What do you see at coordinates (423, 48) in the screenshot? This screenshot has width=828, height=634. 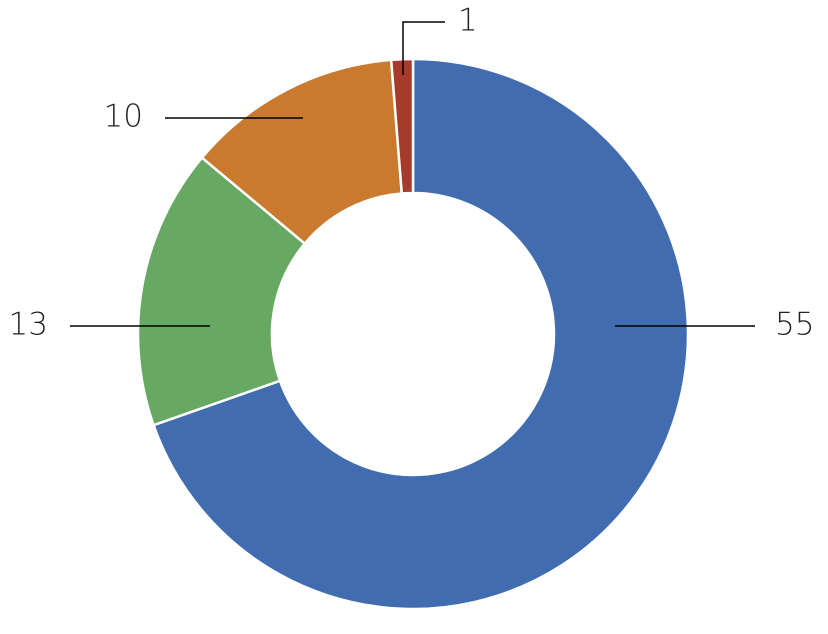 I see `leader-line` at bounding box center [423, 48].